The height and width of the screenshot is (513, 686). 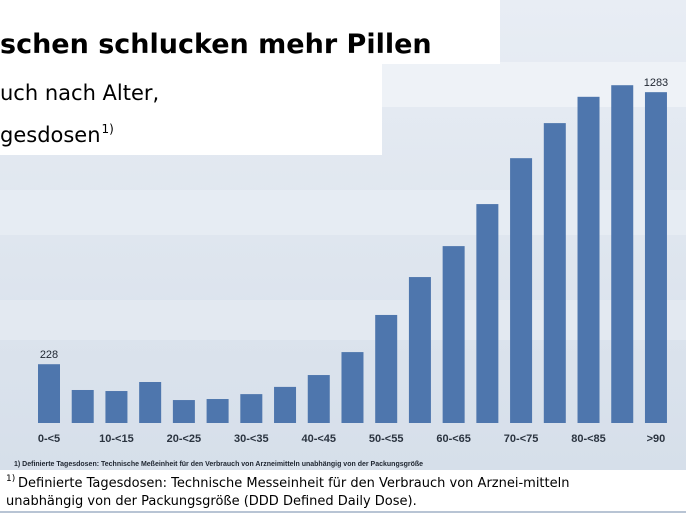 I want to click on x-tick-label: 60-<65, so click(x=453, y=439).